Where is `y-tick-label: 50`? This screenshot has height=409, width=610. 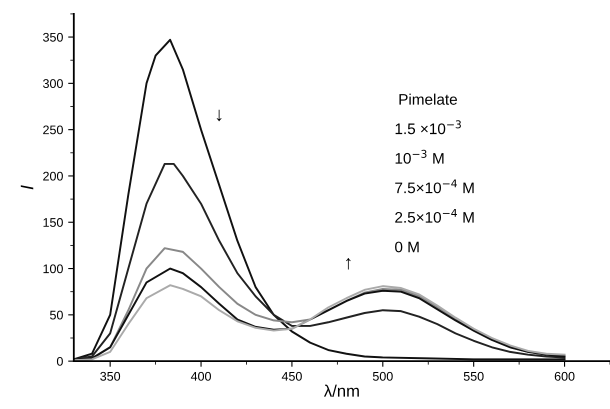
y-tick-label: 50 is located at coordinates (56, 315).